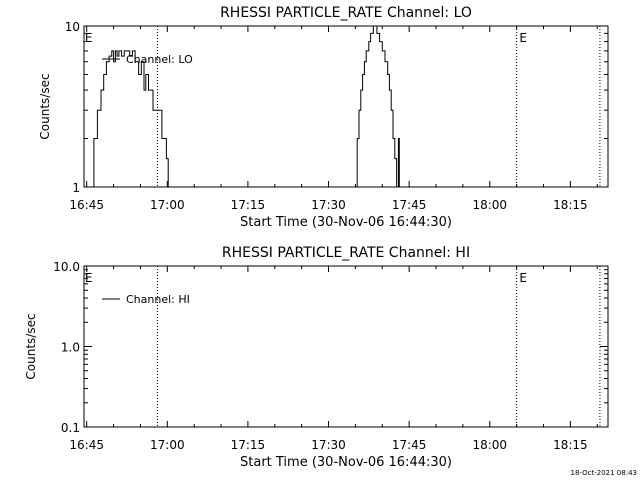 The width and height of the screenshot is (640, 480). What do you see at coordinates (167, 445) in the screenshot?
I see `chart2-x-tick-label: 17:00` at bounding box center [167, 445].